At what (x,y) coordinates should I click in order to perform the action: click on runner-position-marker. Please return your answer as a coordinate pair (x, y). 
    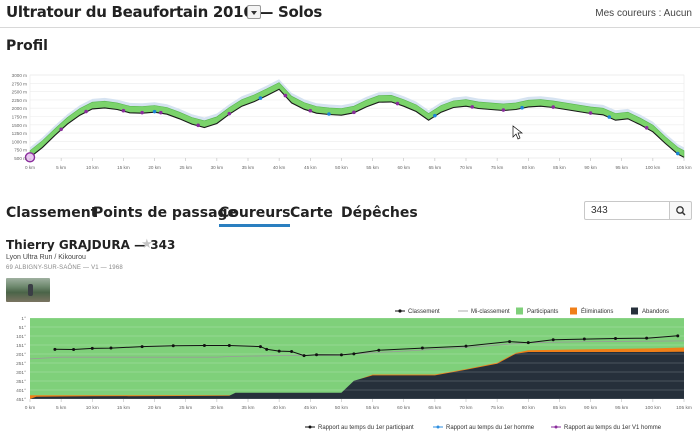
    Looking at the image, I should click on (30, 157).